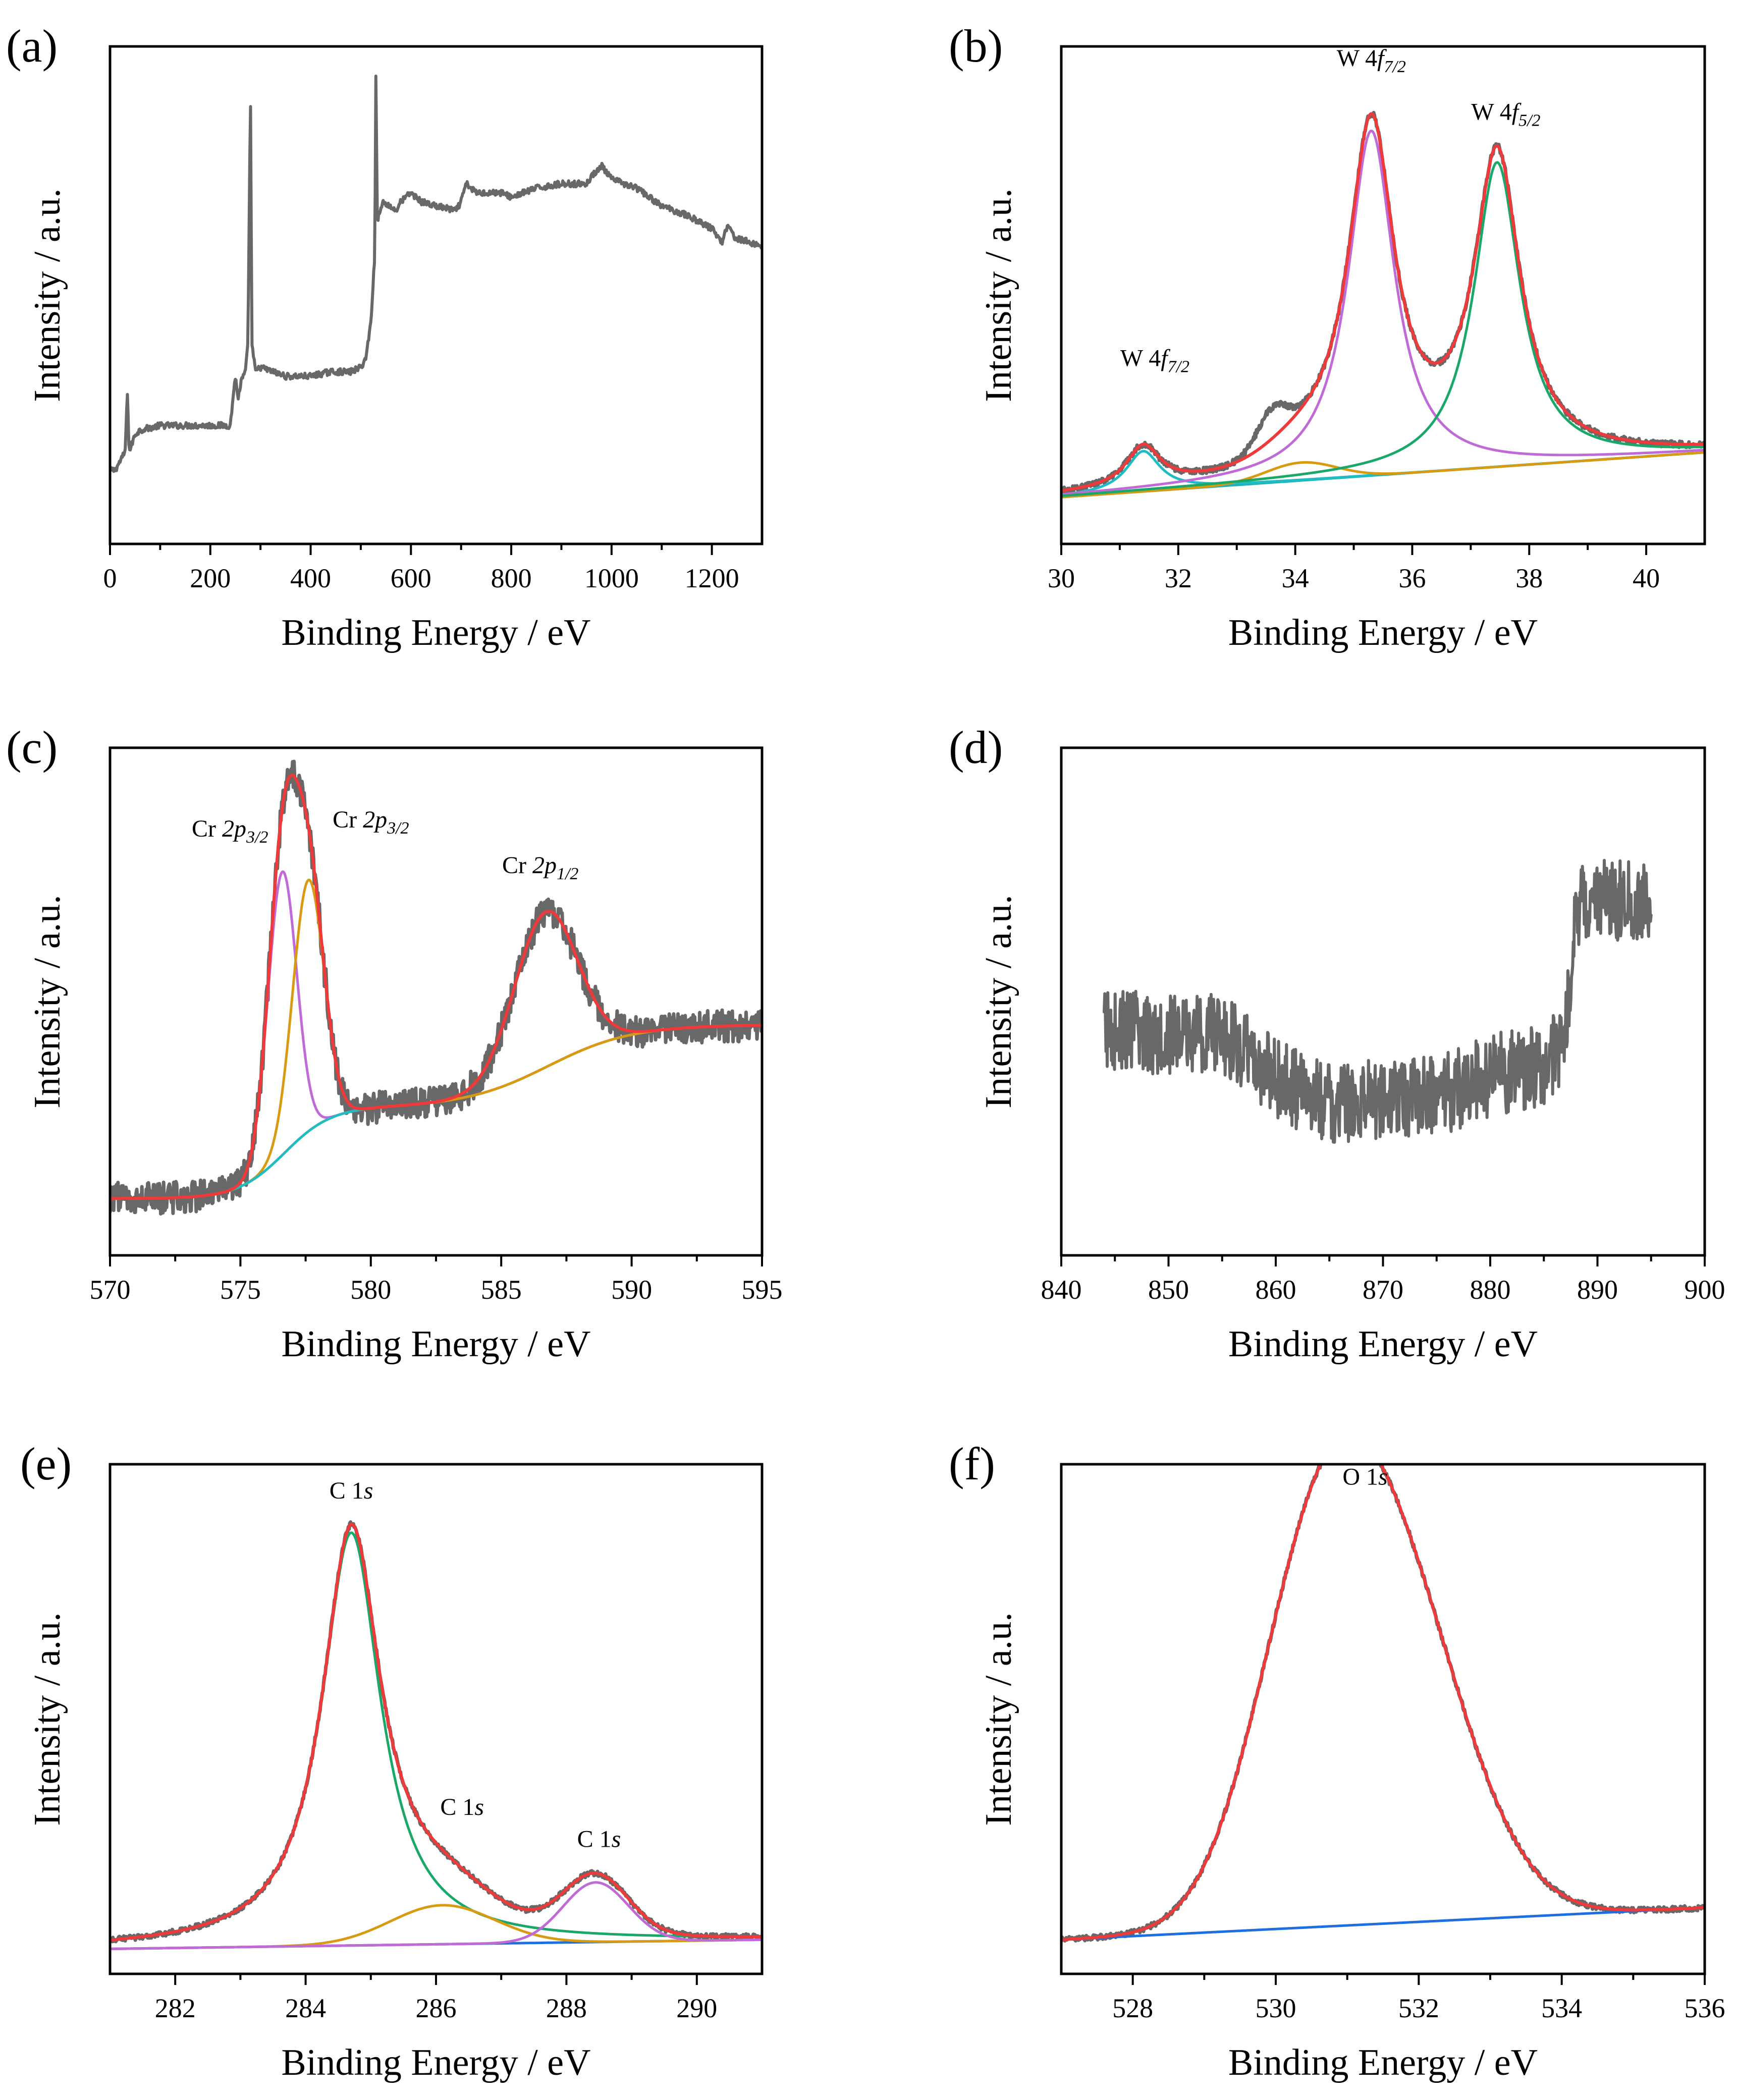 The width and height of the screenshot is (1737, 2100). Describe the element at coordinates (371, 822) in the screenshot. I see `peak-label-c-1: Cr 2p3/2` at that location.